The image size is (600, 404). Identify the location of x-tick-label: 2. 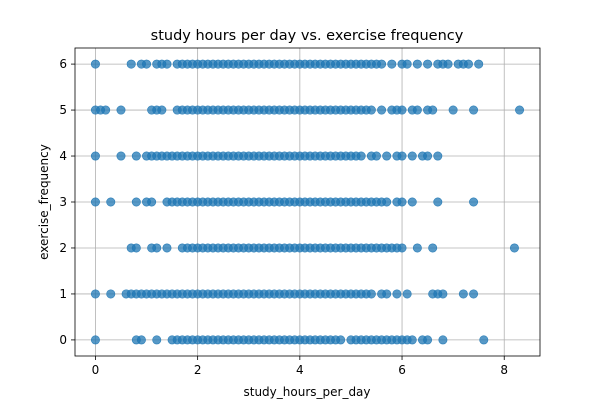
(198, 370).